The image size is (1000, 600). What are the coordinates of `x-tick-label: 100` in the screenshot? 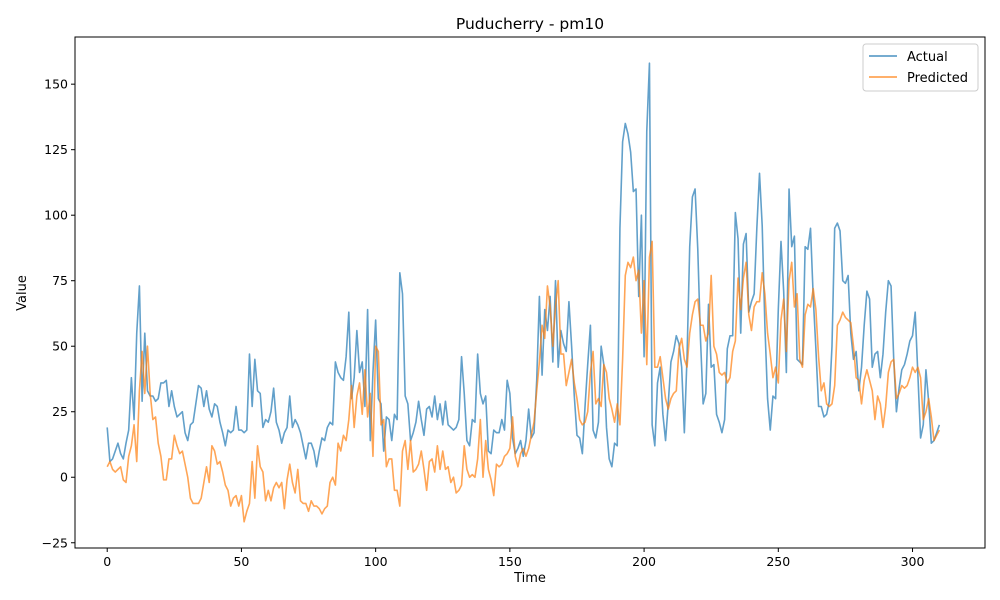 It's located at (376, 561).